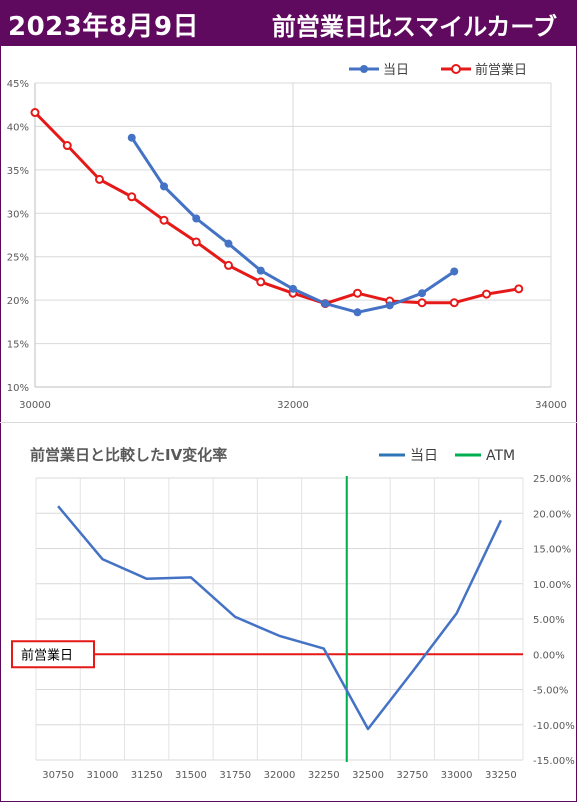  What do you see at coordinates (549, 620) in the screenshot?
I see `y-tick-label: 5.00%` at bounding box center [549, 620].